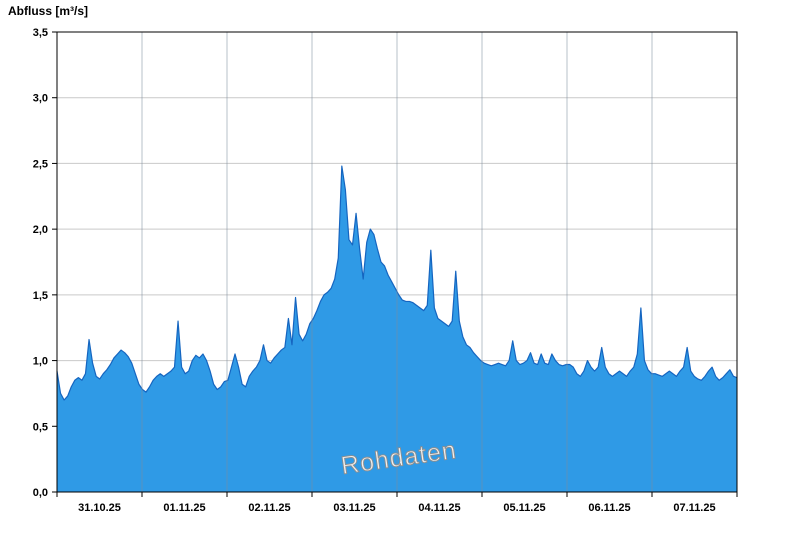 This screenshot has width=800, height=550. Describe the element at coordinates (354, 508) in the screenshot. I see `x-tick-label: 03.11.25` at that location.